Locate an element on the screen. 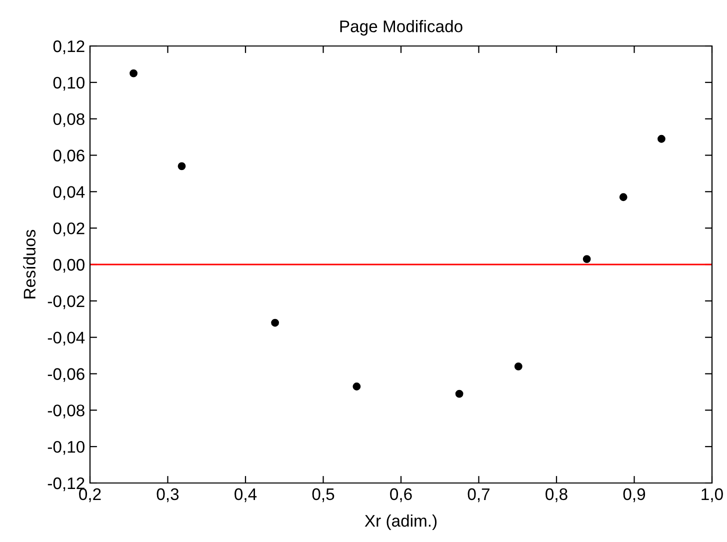 The image size is (727, 542). y-tick-label: 0,00 is located at coordinates (68, 265).